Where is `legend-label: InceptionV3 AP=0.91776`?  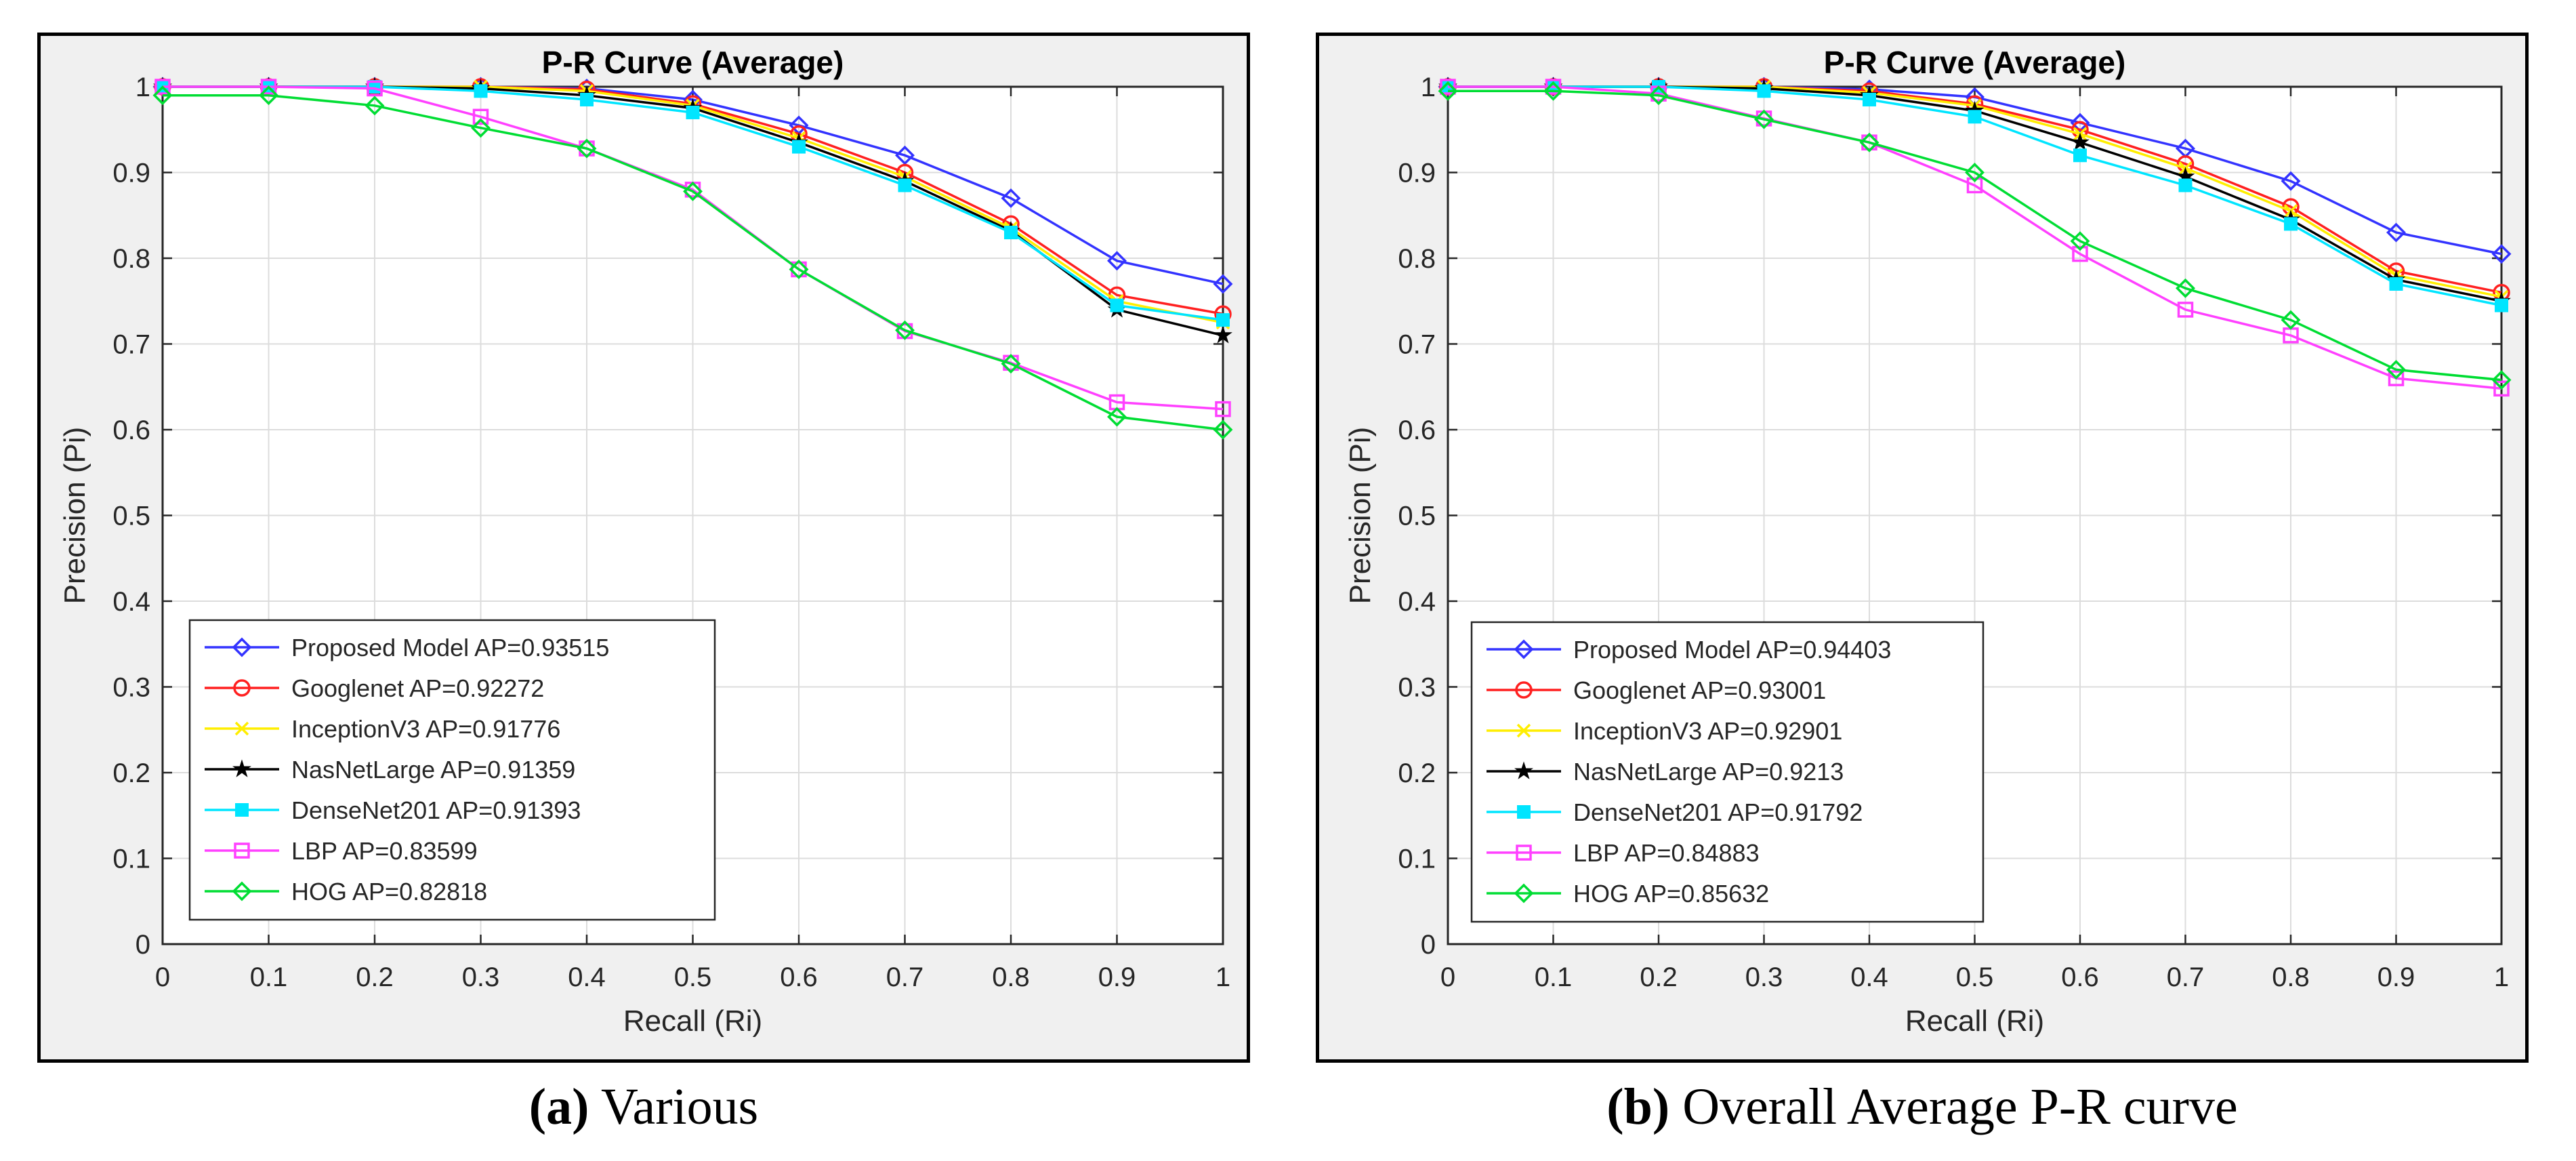 legend-label: InceptionV3 AP=0.91776 is located at coordinates (425, 729).